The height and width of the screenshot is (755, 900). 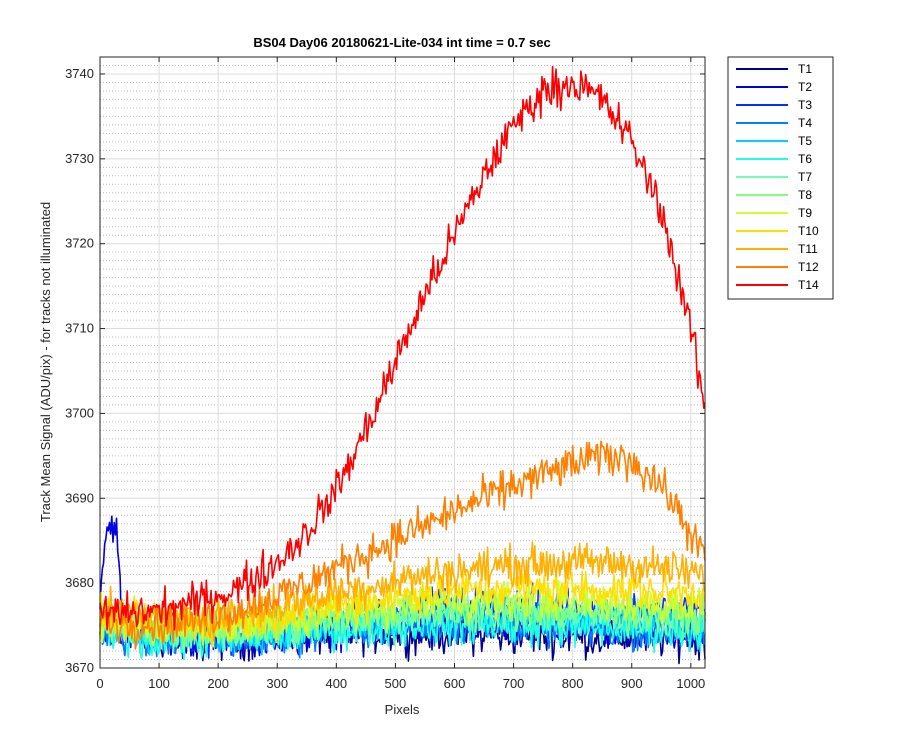 I want to click on legend-label-t6: T6, so click(x=805, y=159).